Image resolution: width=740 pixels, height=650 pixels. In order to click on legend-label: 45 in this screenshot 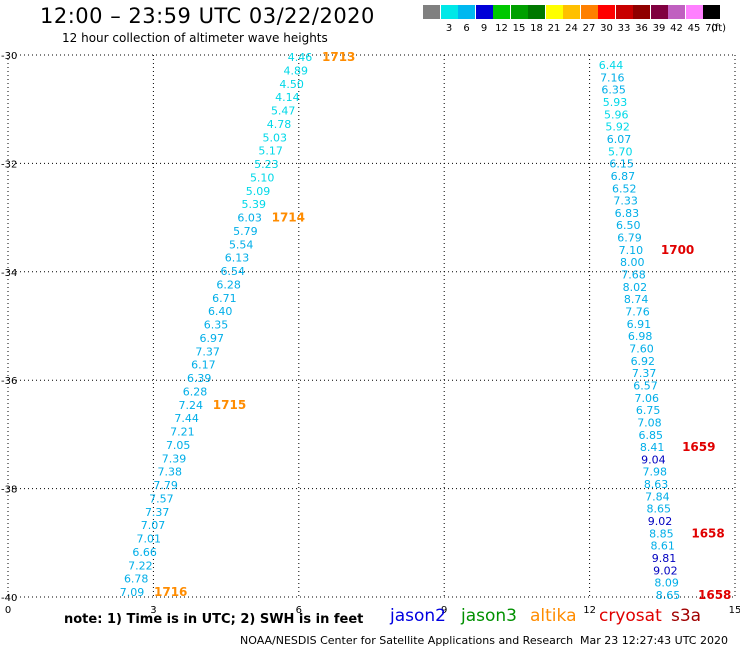, I will do `click(694, 28)`.